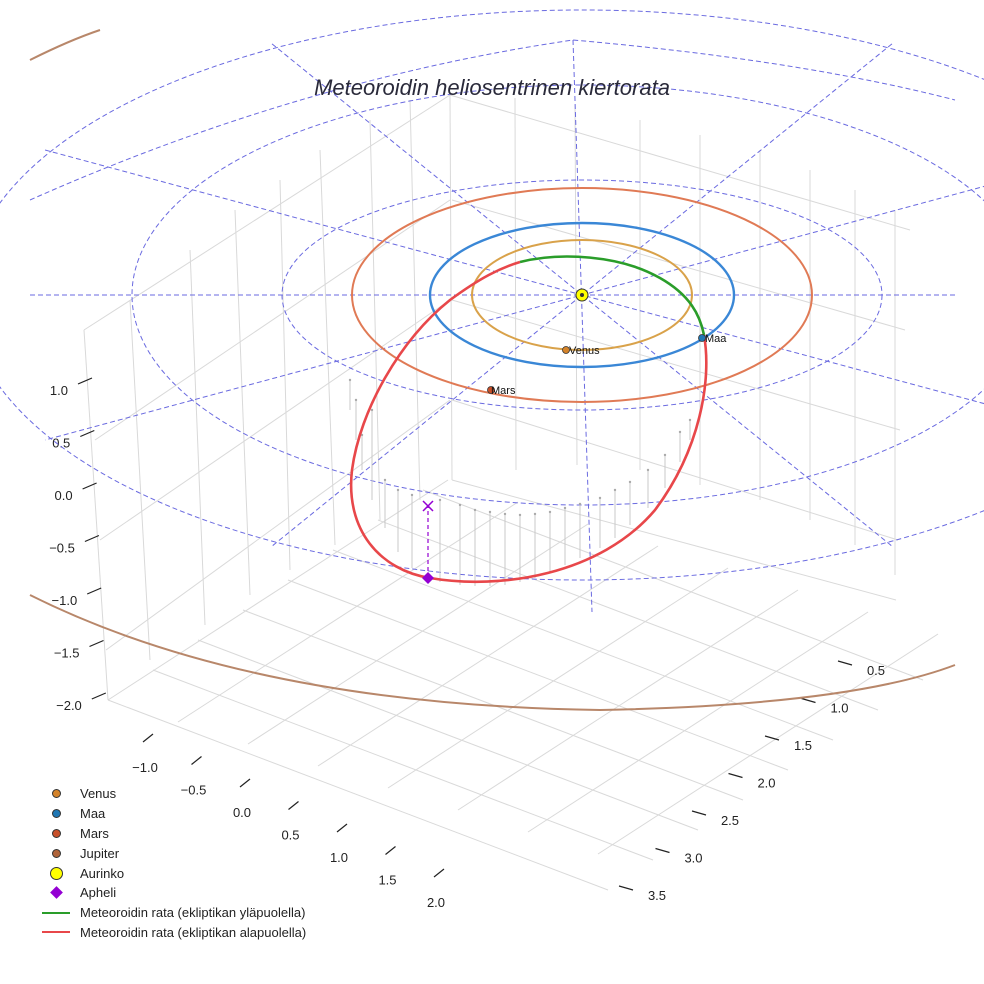 The image size is (984, 984). What do you see at coordinates (98, 893) in the screenshot?
I see `legend-label: Apheli` at bounding box center [98, 893].